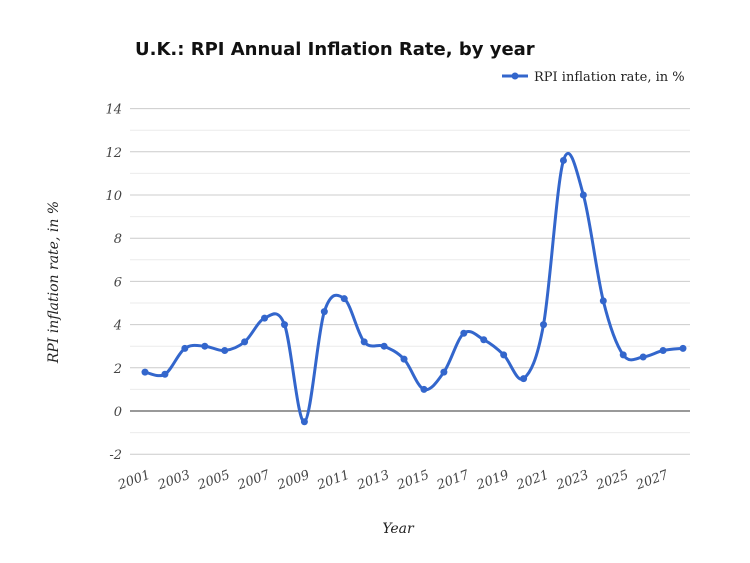 This screenshot has height=563, width=750. What do you see at coordinates (663, 351) in the screenshot?
I see `data-point-2027` at bounding box center [663, 351].